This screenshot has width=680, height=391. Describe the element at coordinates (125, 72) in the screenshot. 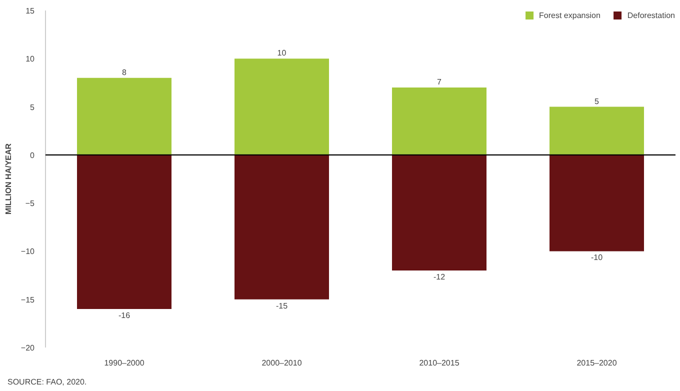

I see `data-label: 8` at that location.